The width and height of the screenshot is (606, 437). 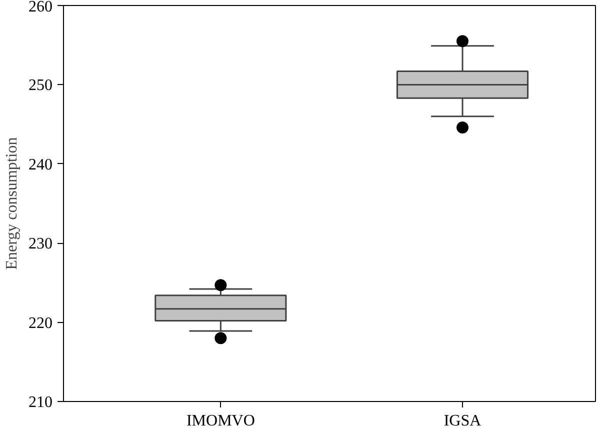 What do you see at coordinates (12, 203) in the screenshot?
I see `y-axis-title: Energy consumption` at bounding box center [12, 203].